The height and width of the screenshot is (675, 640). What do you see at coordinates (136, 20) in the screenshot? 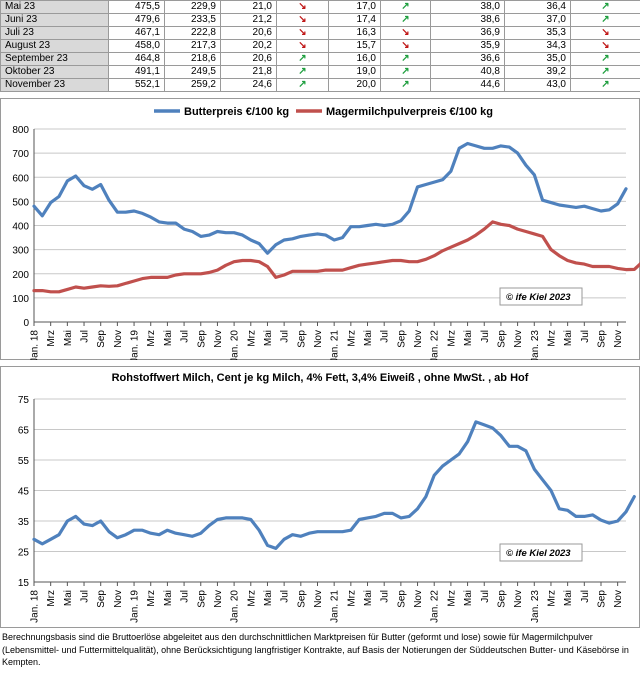
I see `table-cell-butter: 479,6` at bounding box center [136, 20].